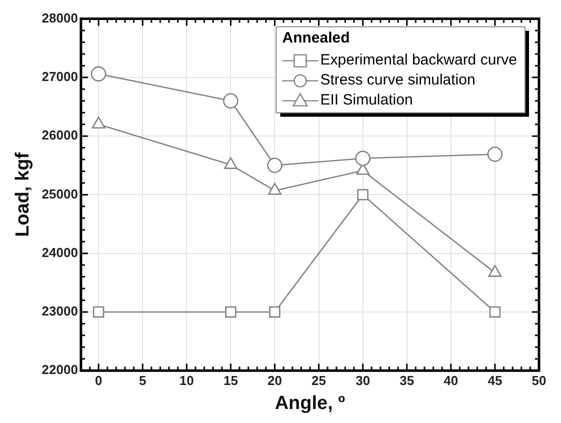 The image size is (561, 423). I want to click on y-axis-title: Load, kgf, so click(23, 194).